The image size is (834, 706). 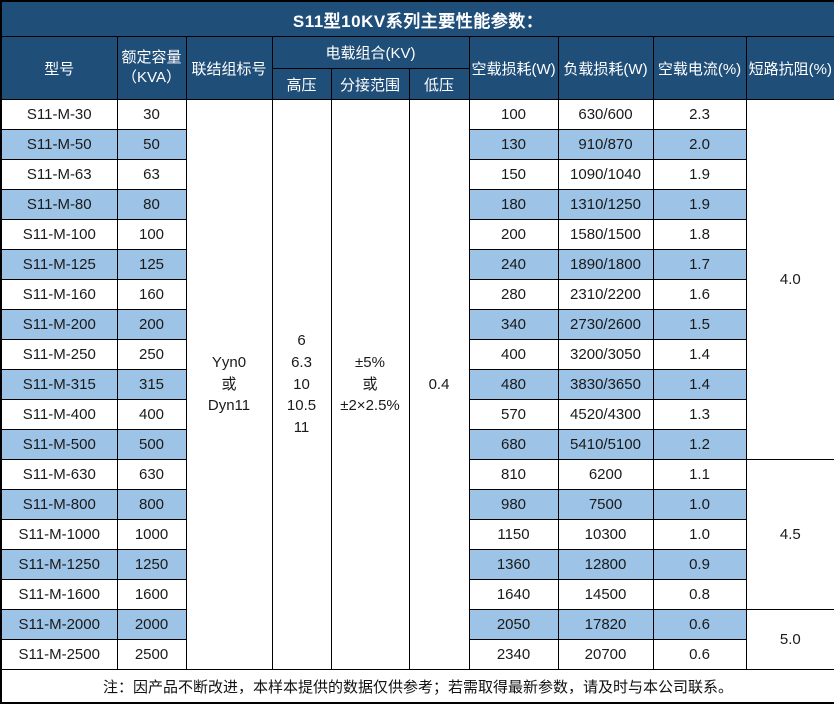 What do you see at coordinates (151, 68) in the screenshot?
I see `col-header-capacity: 额定容量 （KVA）` at bounding box center [151, 68].